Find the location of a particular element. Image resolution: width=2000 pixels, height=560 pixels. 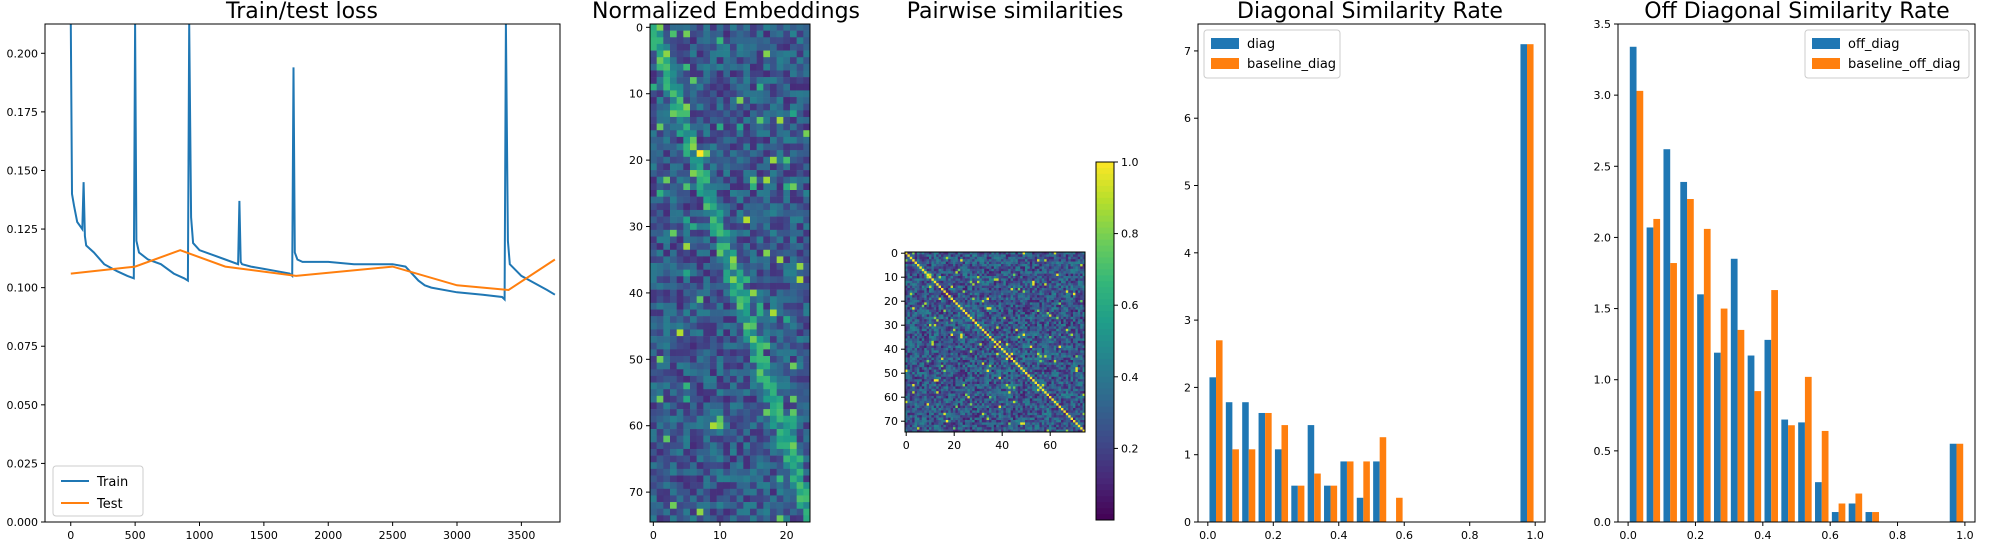

loss-xtick-label: 3000 is located at coordinates (457, 535).